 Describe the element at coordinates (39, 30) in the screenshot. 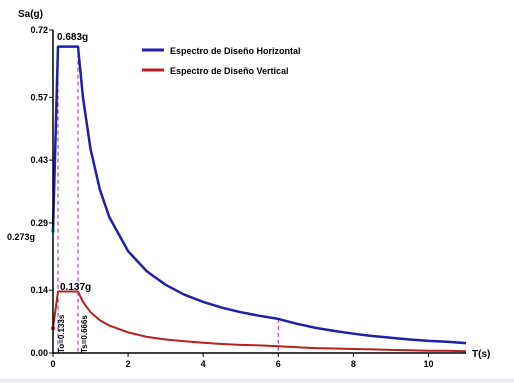

I see `y-tick-label: 0.72` at that location.